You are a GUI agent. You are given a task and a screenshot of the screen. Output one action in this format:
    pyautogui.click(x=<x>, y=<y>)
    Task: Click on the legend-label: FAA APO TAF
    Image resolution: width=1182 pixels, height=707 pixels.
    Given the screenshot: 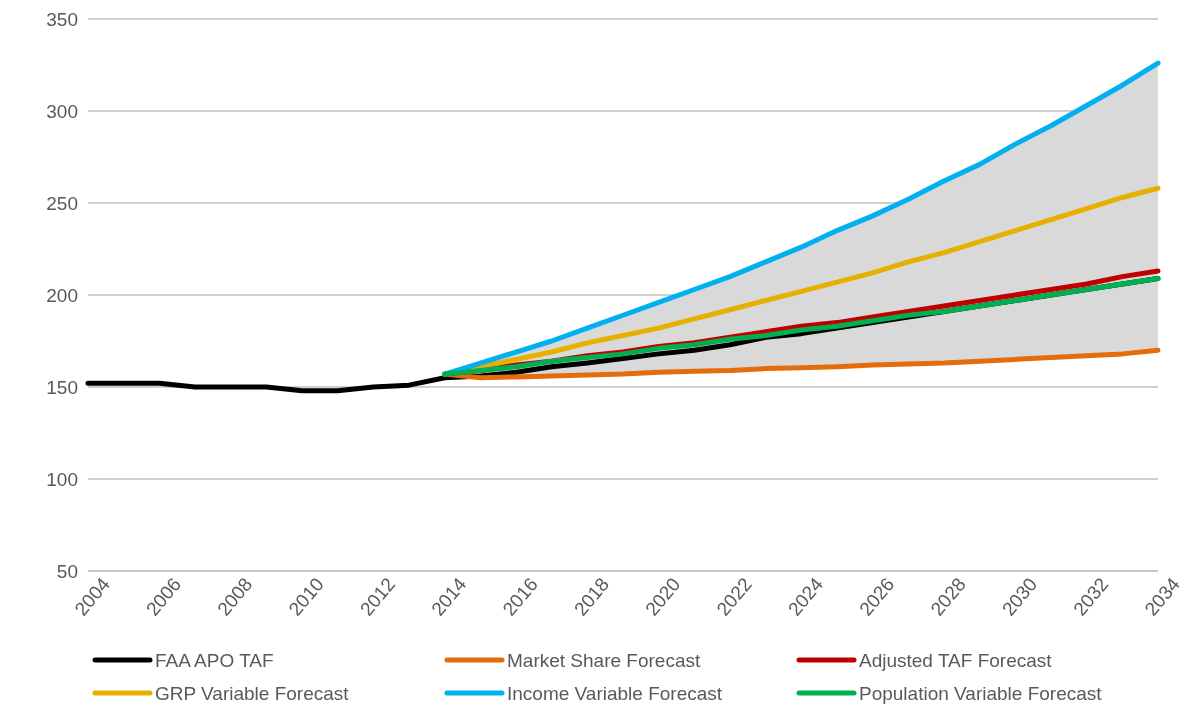 What is the action you would take?
    pyautogui.click(x=214, y=660)
    